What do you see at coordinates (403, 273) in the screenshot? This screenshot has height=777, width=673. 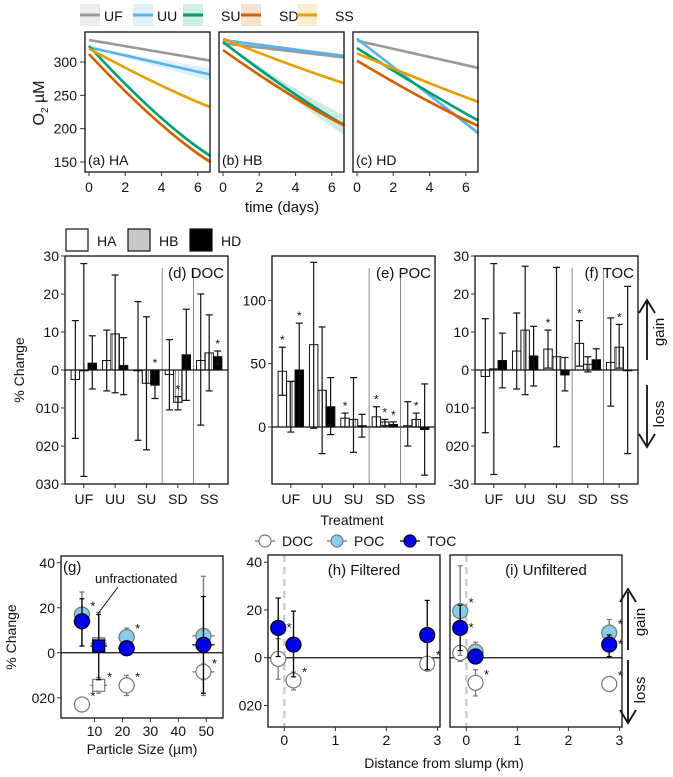 I see `panel-label: (e) POC` at bounding box center [403, 273].